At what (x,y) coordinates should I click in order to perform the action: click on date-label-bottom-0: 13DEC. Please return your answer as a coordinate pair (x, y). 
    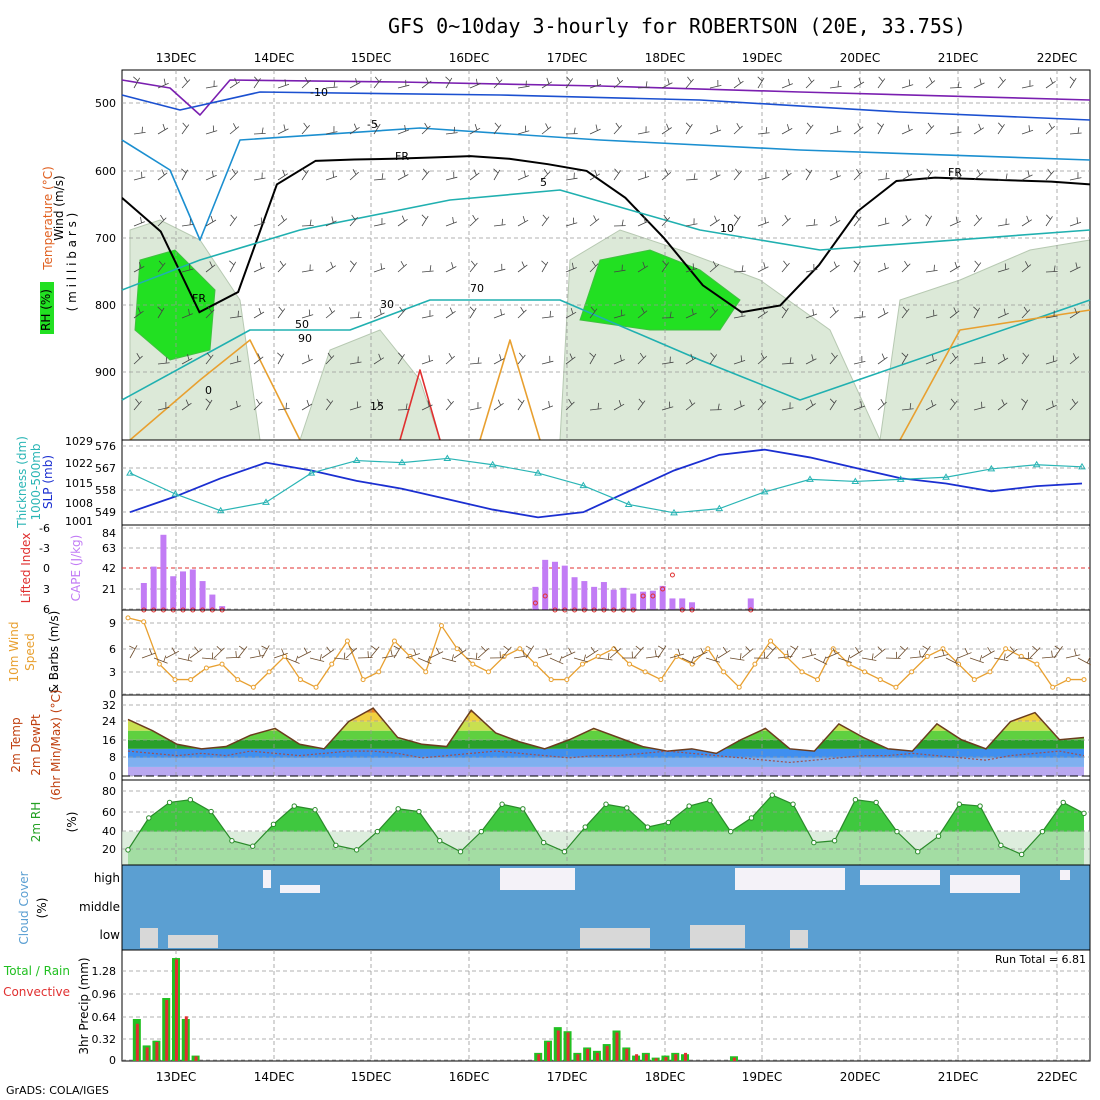
    Looking at the image, I should click on (176, 1077).